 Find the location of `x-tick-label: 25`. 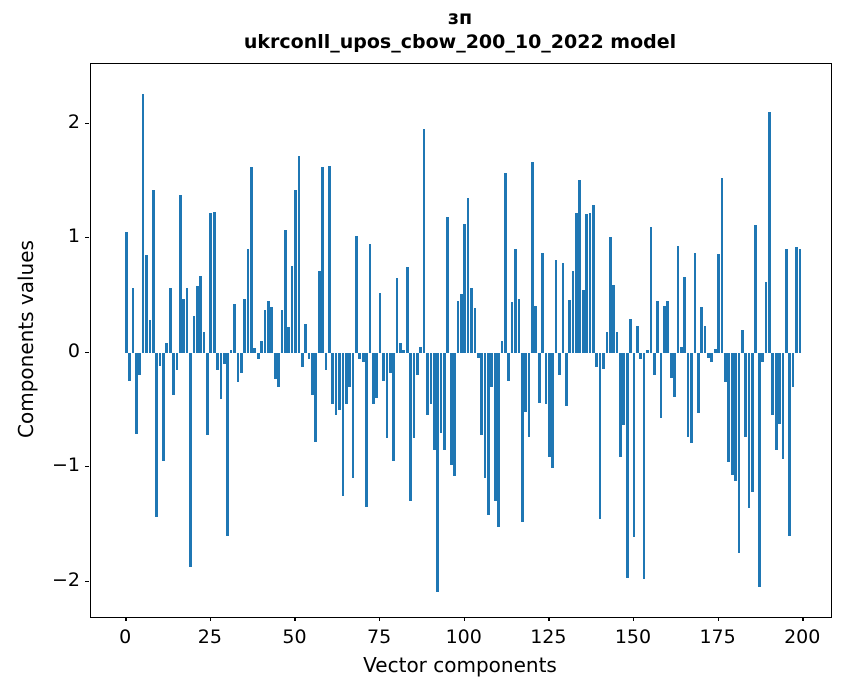

x-tick-label: 25 is located at coordinates (209, 637).